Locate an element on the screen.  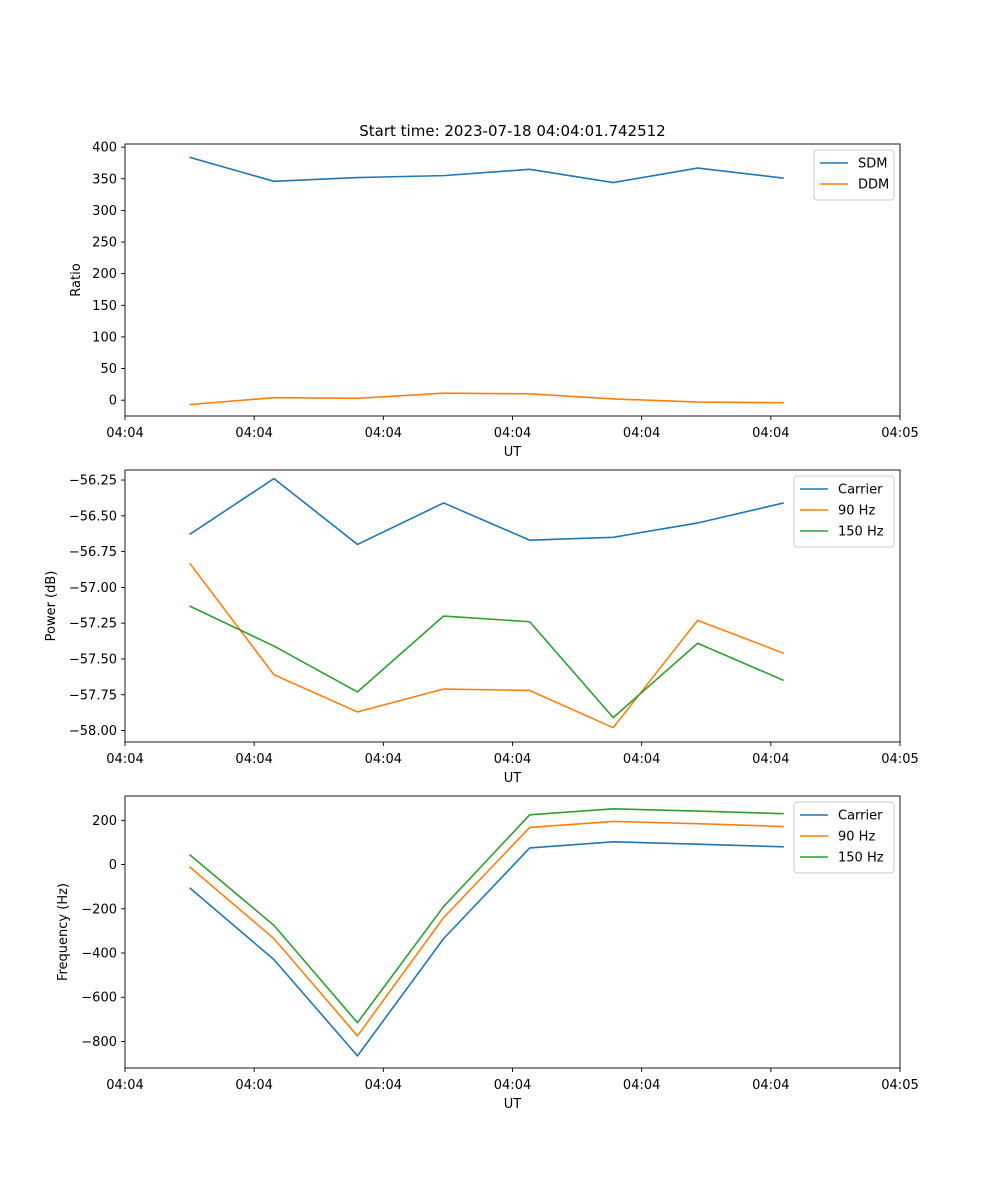
y-tick-label: −57.75 is located at coordinates (93, 695).